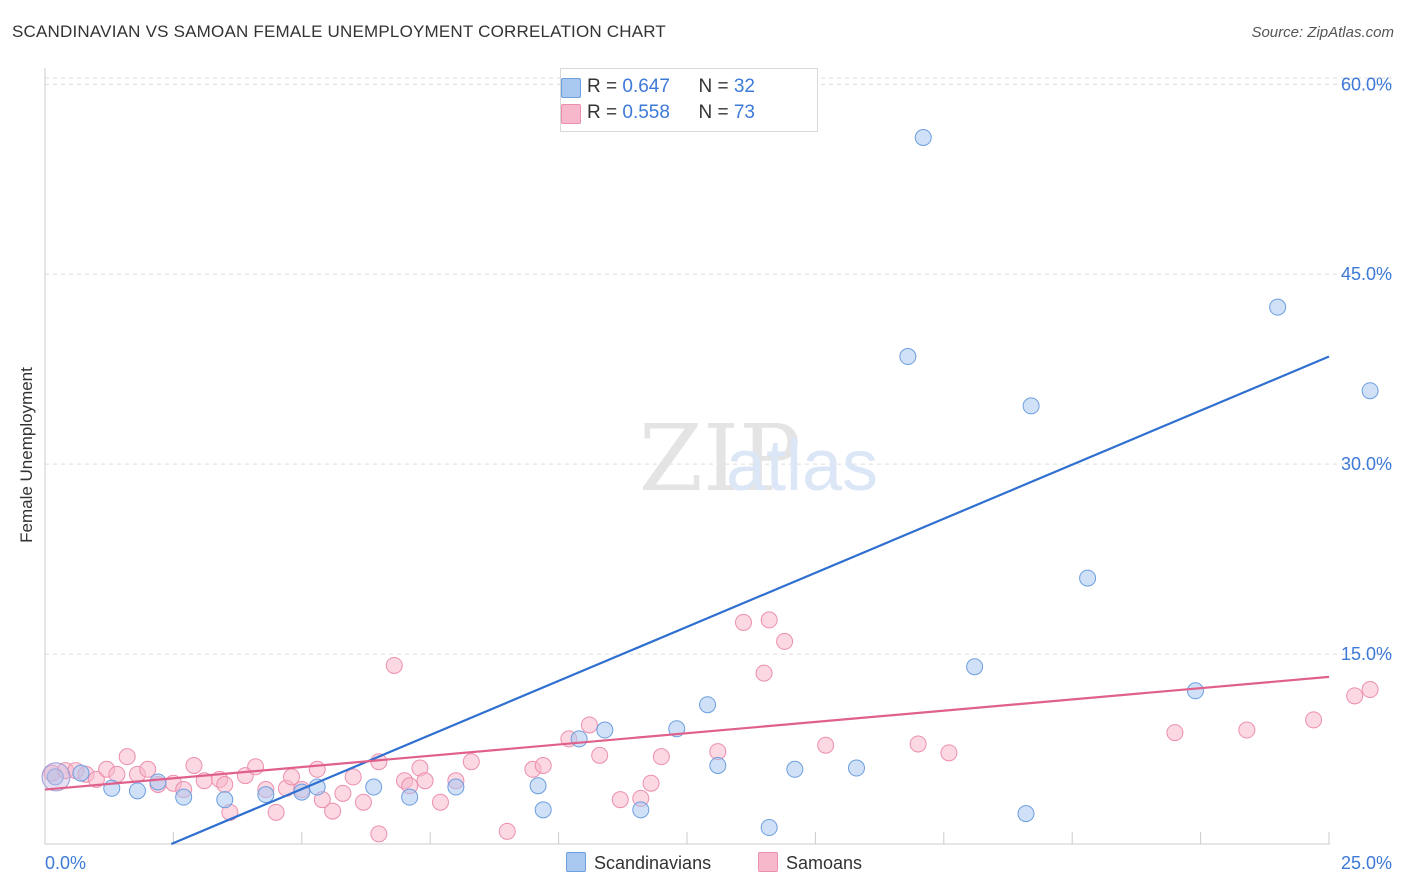  I want to click on legend-row-scandinavians: R = 0.647 N = 32, so click(658, 88).